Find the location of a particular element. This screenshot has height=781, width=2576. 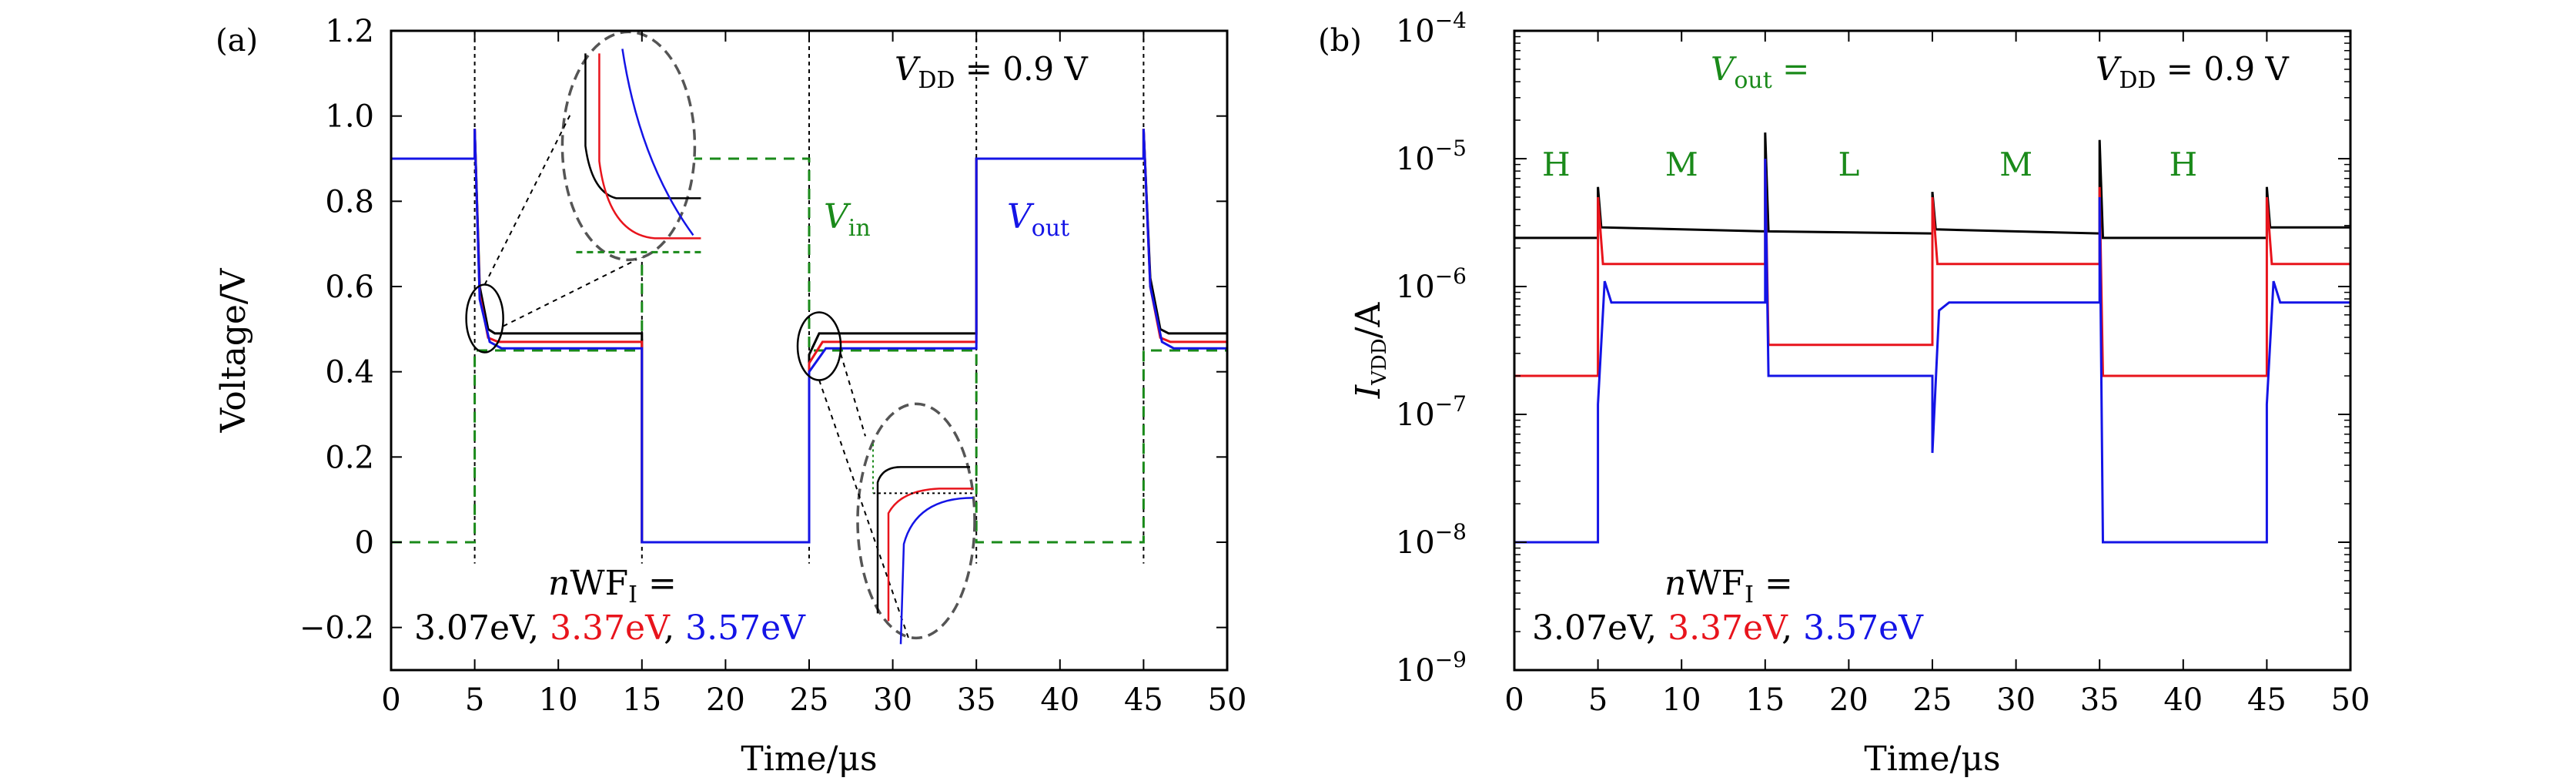

y-tick-label: 10⁻⁷ is located at coordinates (1431, 412).